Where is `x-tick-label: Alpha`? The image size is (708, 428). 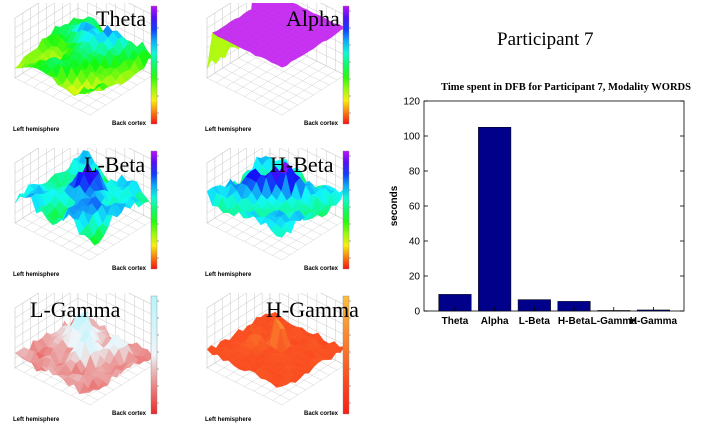
x-tick-label: Alpha is located at coordinates (495, 321).